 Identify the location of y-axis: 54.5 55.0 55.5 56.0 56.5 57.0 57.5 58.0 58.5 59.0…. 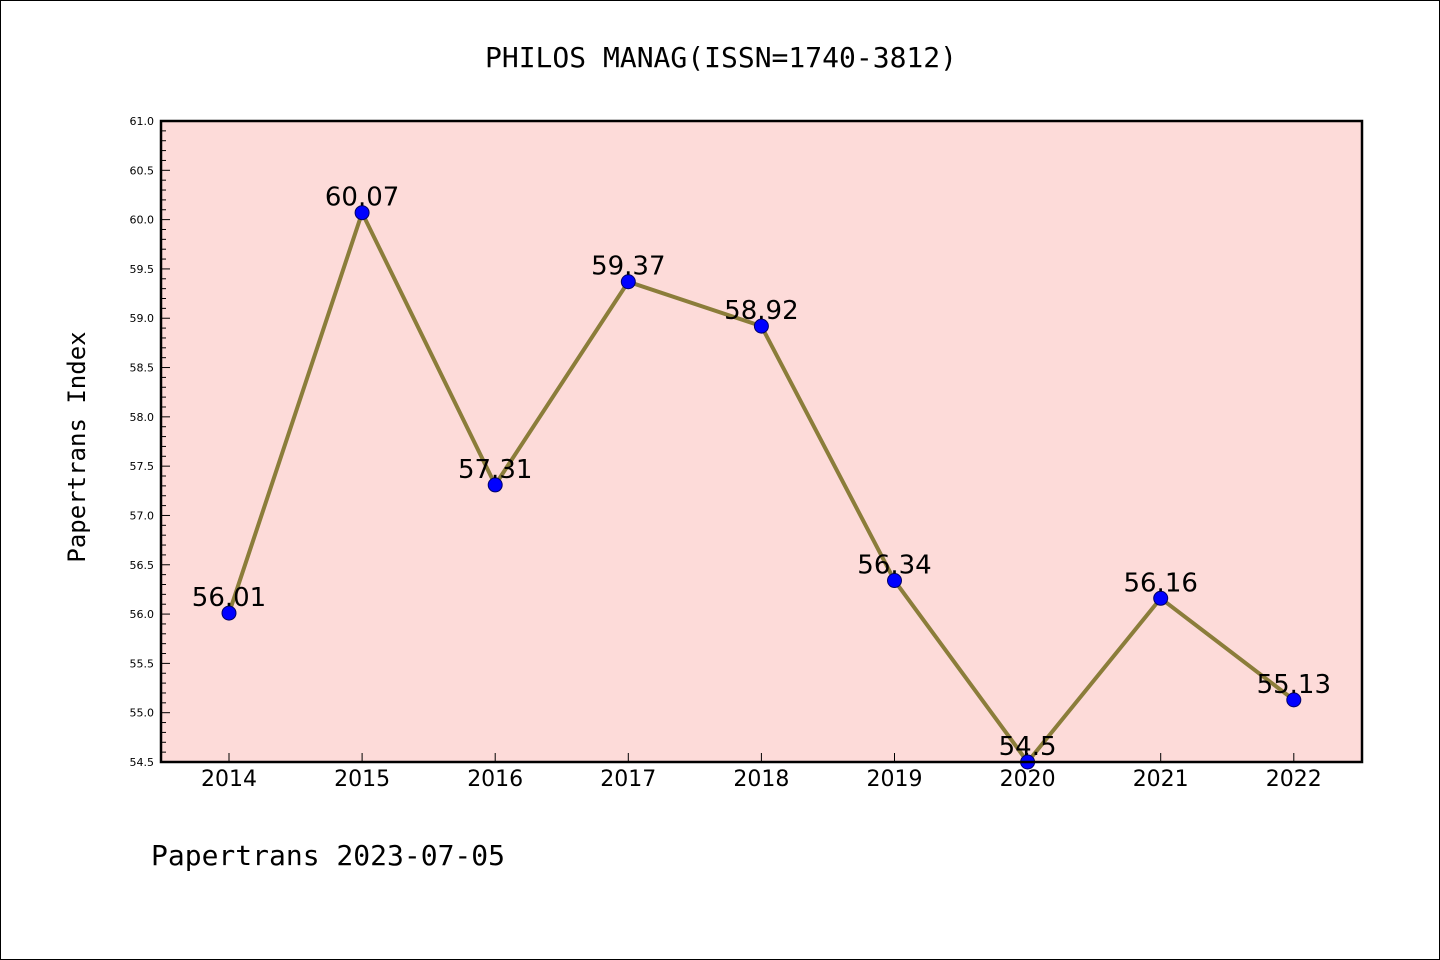
(150, 442).